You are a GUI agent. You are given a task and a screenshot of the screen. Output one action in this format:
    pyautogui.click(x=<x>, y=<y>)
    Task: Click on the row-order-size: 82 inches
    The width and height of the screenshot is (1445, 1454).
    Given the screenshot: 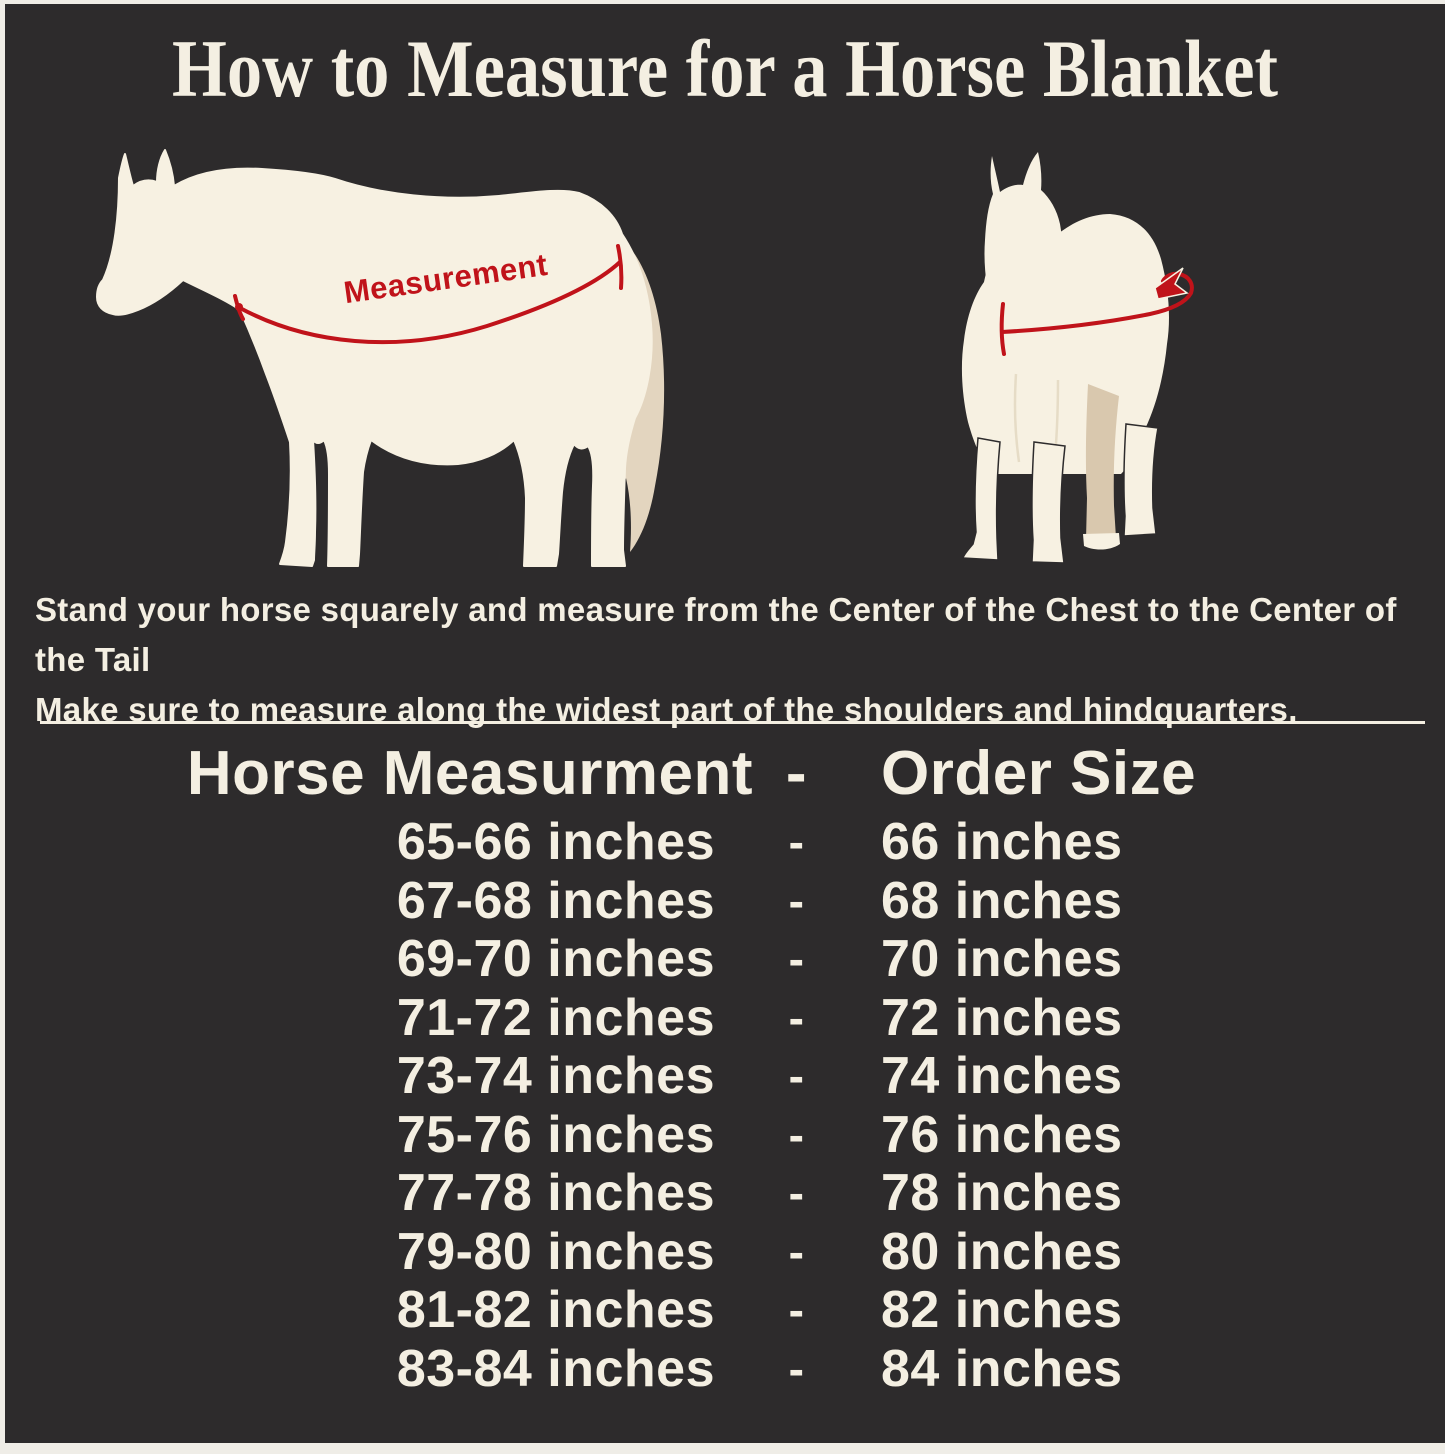 What is the action you would take?
    pyautogui.click(x=1002, y=1310)
    